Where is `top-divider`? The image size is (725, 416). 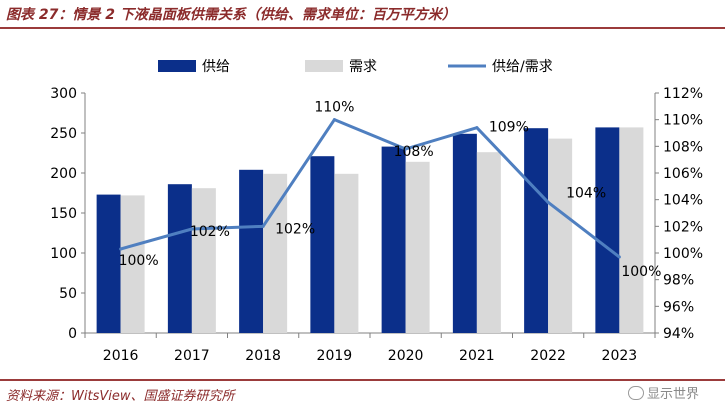 top-divider is located at coordinates (362, 28).